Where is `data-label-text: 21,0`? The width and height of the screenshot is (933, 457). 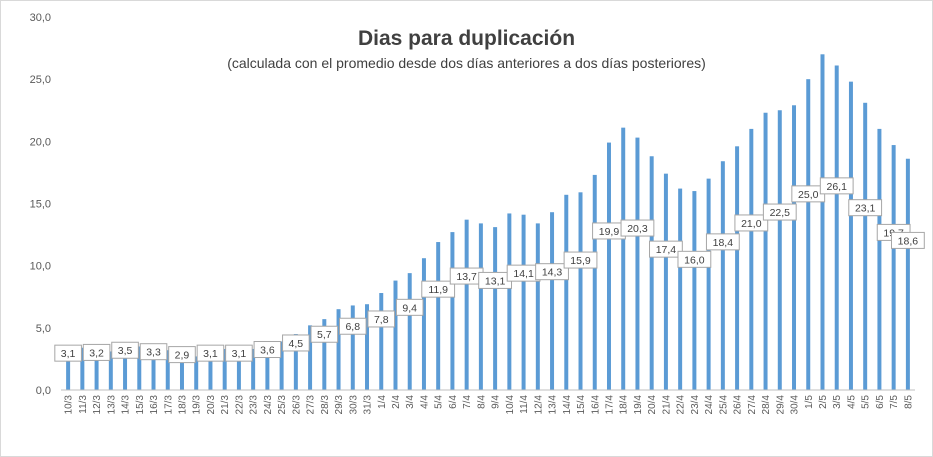 data-label-text: 21,0 is located at coordinates (751, 224).